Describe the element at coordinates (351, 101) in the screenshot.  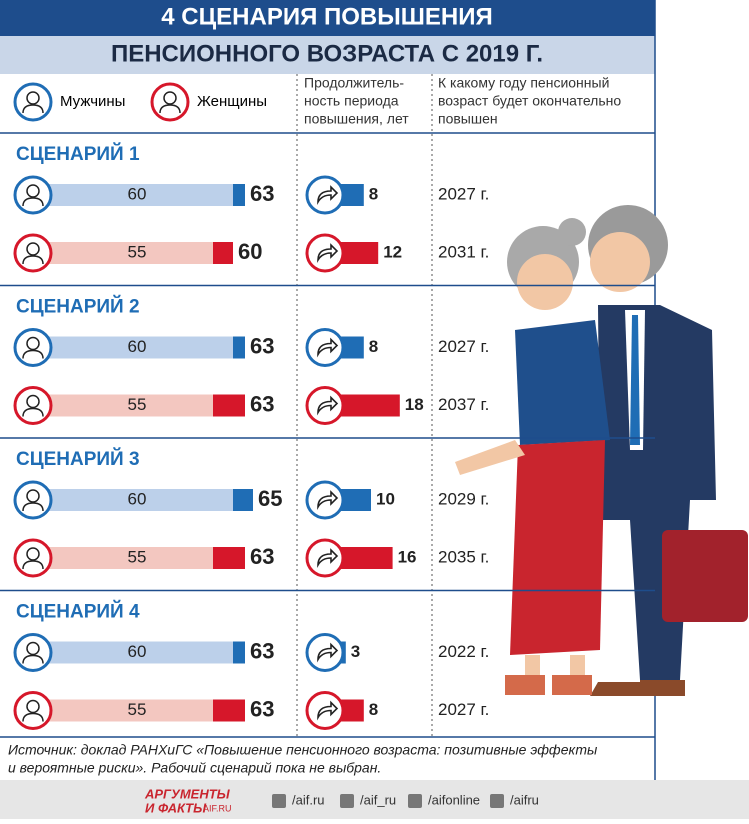
I see `column-header: ность периода` at that location.